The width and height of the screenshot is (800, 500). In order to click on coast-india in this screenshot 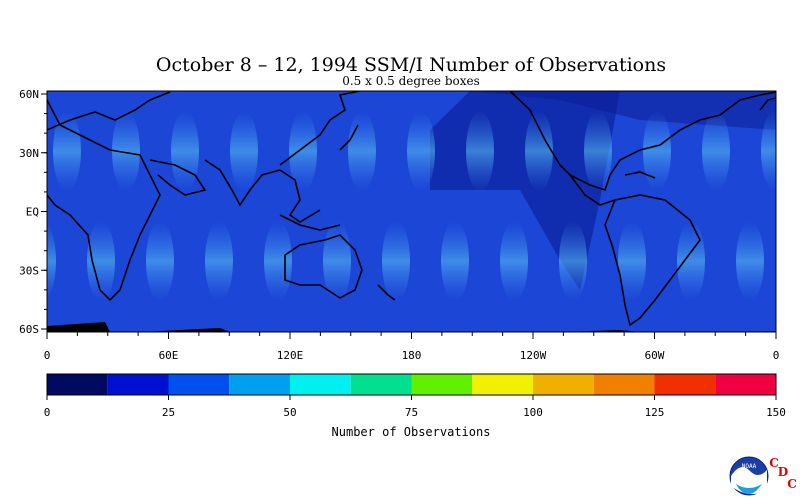, I will do `click(242, 183)`.